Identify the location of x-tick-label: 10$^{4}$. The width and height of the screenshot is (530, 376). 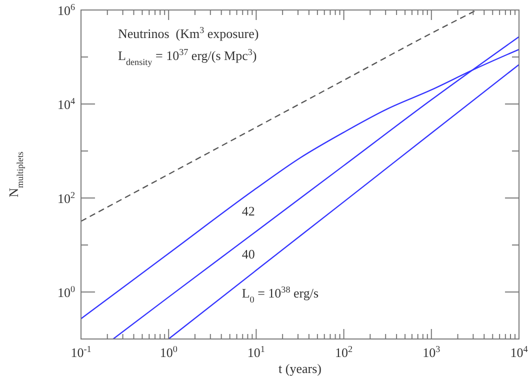
(519, 352).